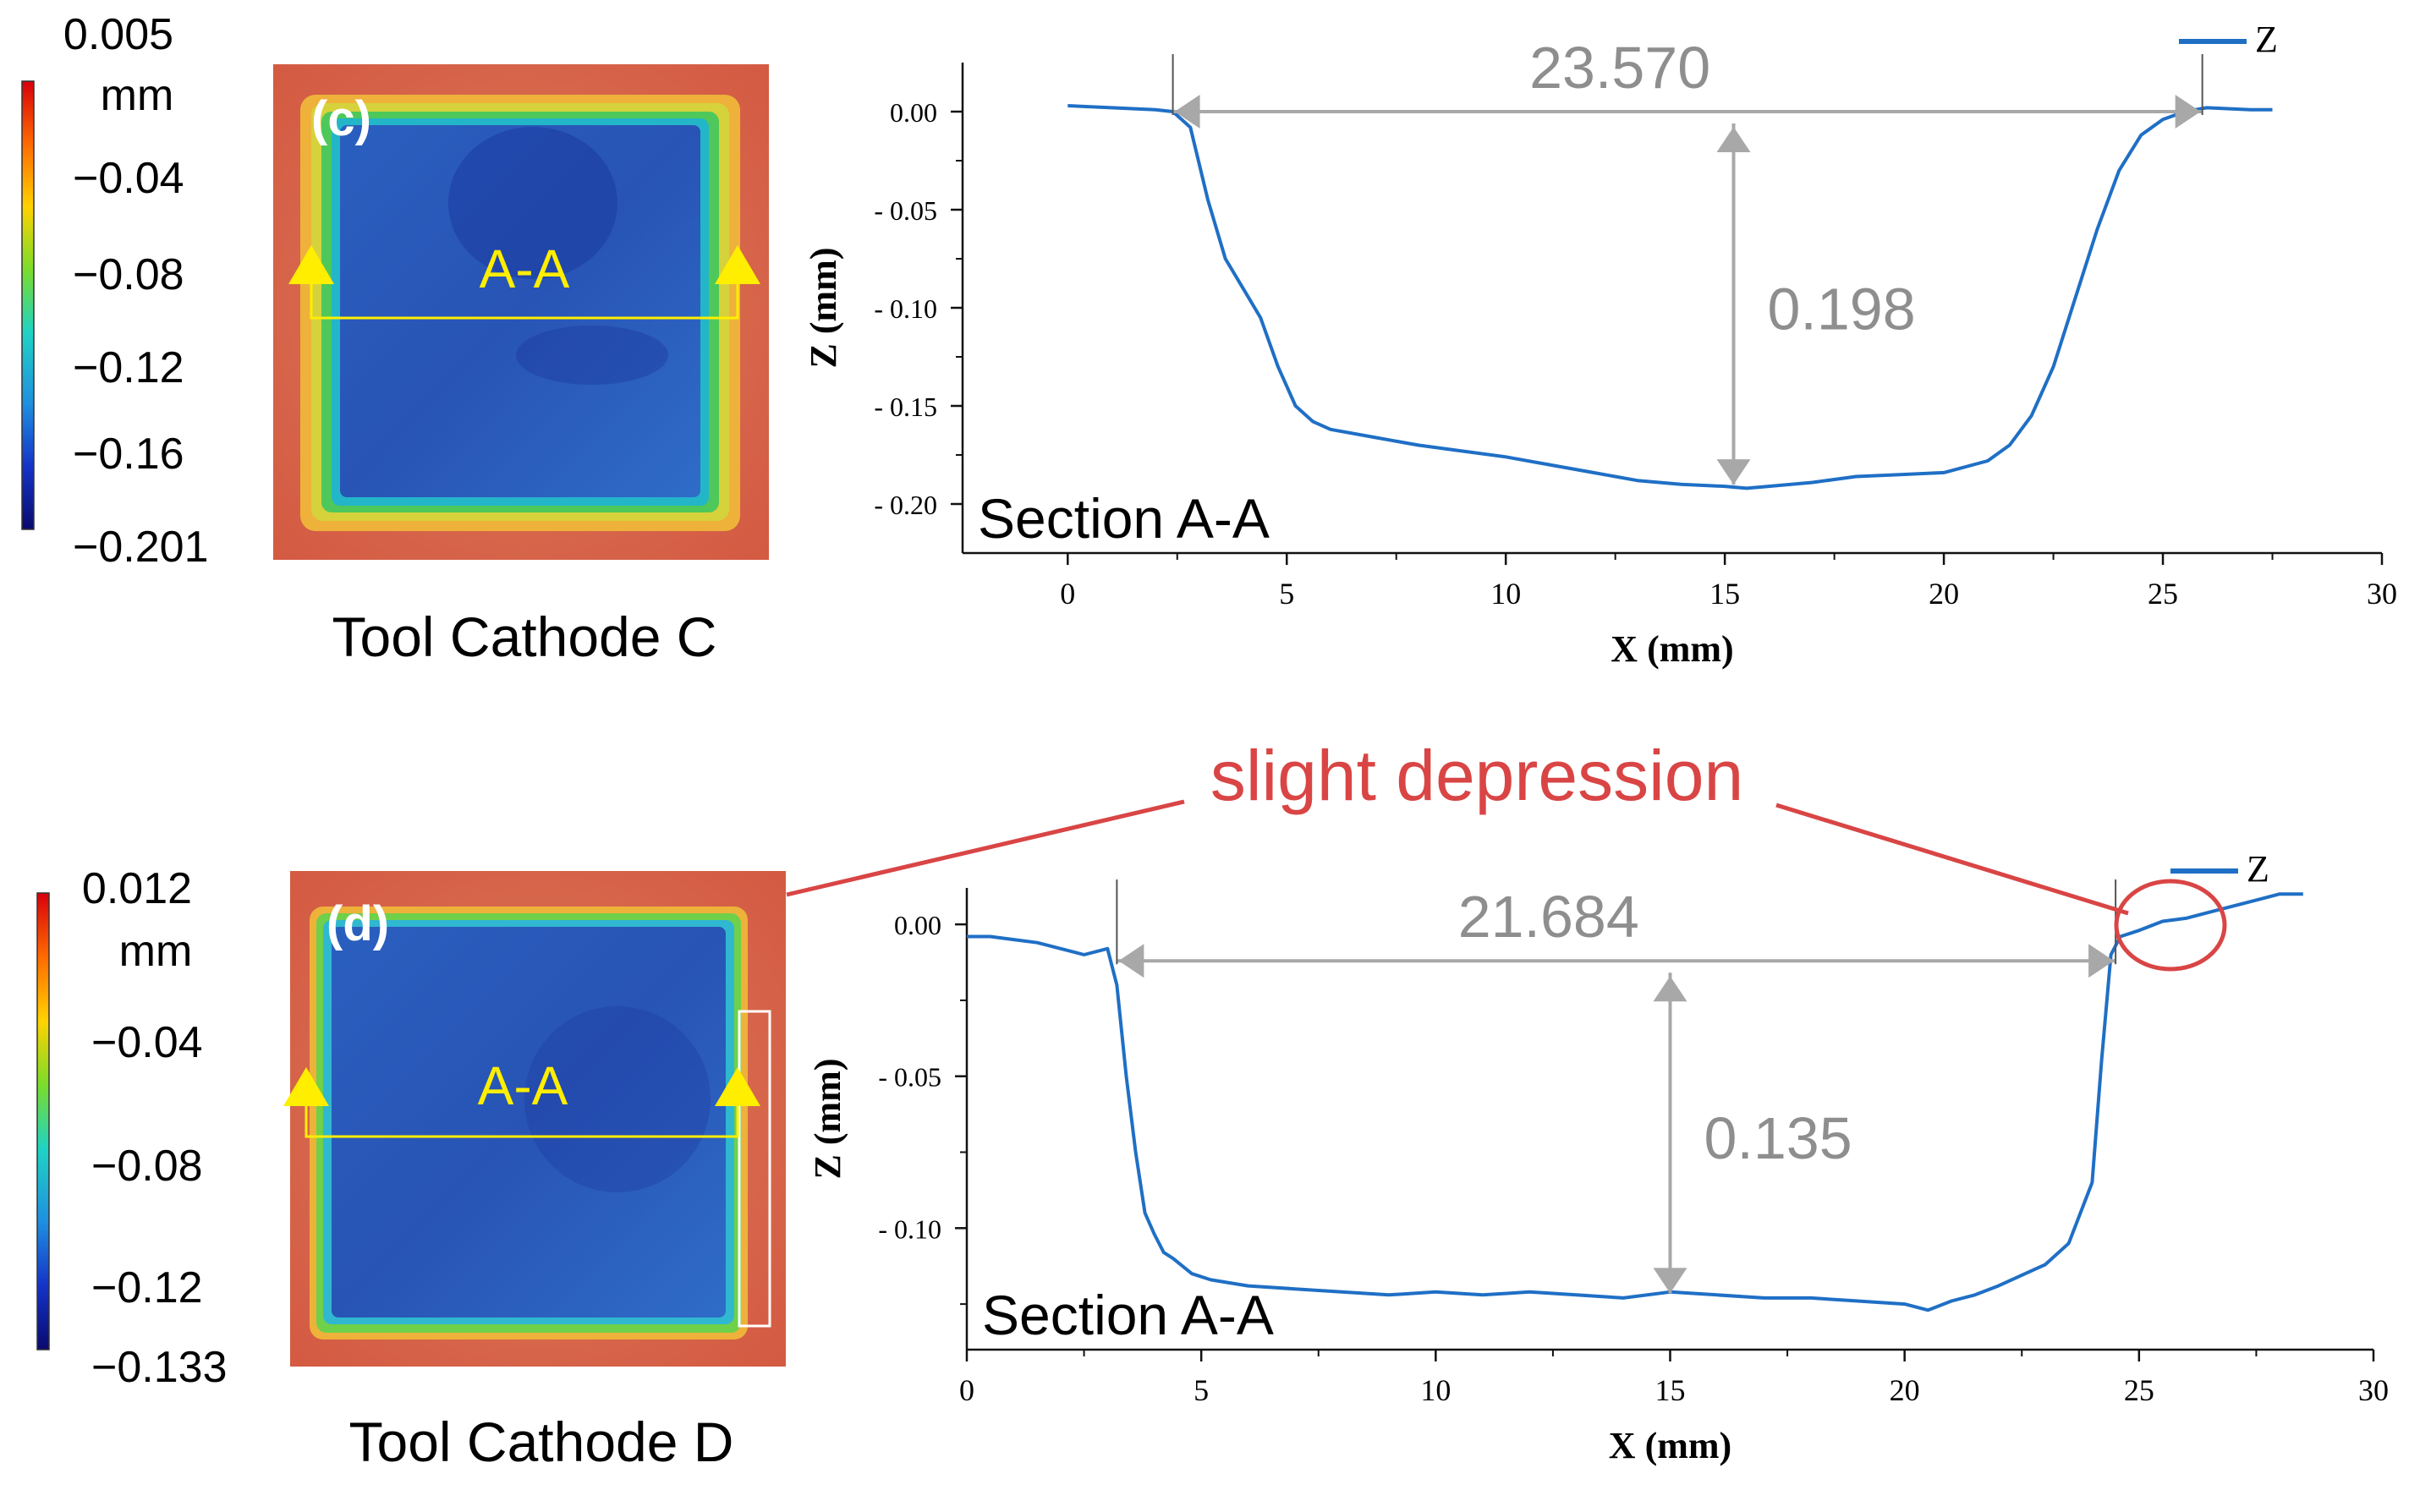  I want to click on y-tick-label: - 0.20, so click(906, 505).